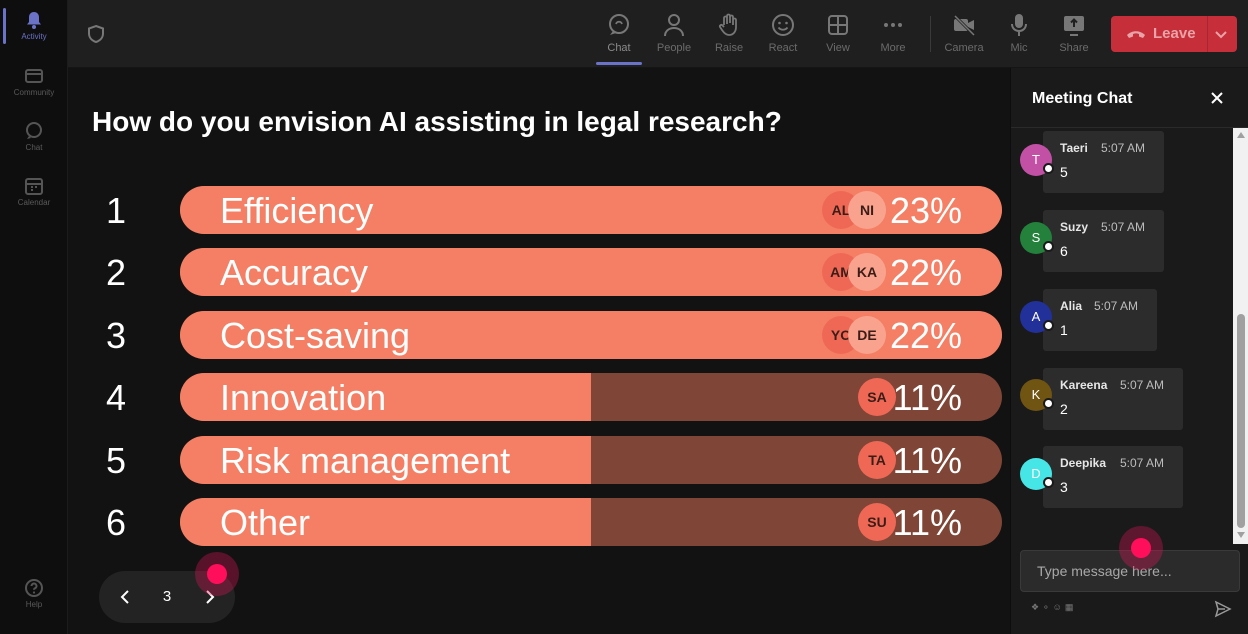 The image size is (1248, 634). I want to click on chat-message: Alia 5:07 AM 1, so click(1100, 320).